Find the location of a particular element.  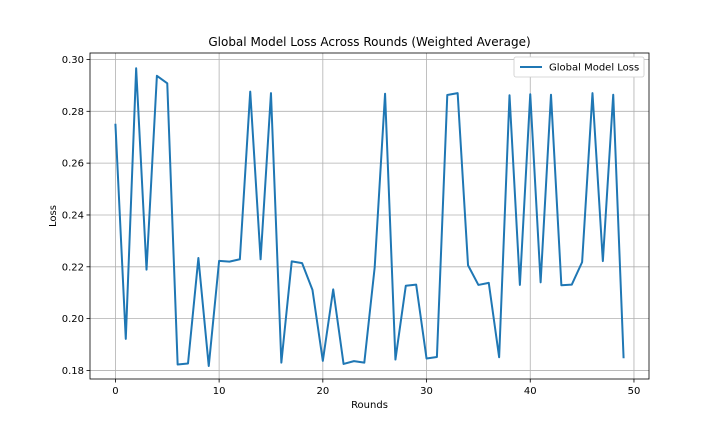

x-tick-label: 10 is located at coordinates (219, 391).